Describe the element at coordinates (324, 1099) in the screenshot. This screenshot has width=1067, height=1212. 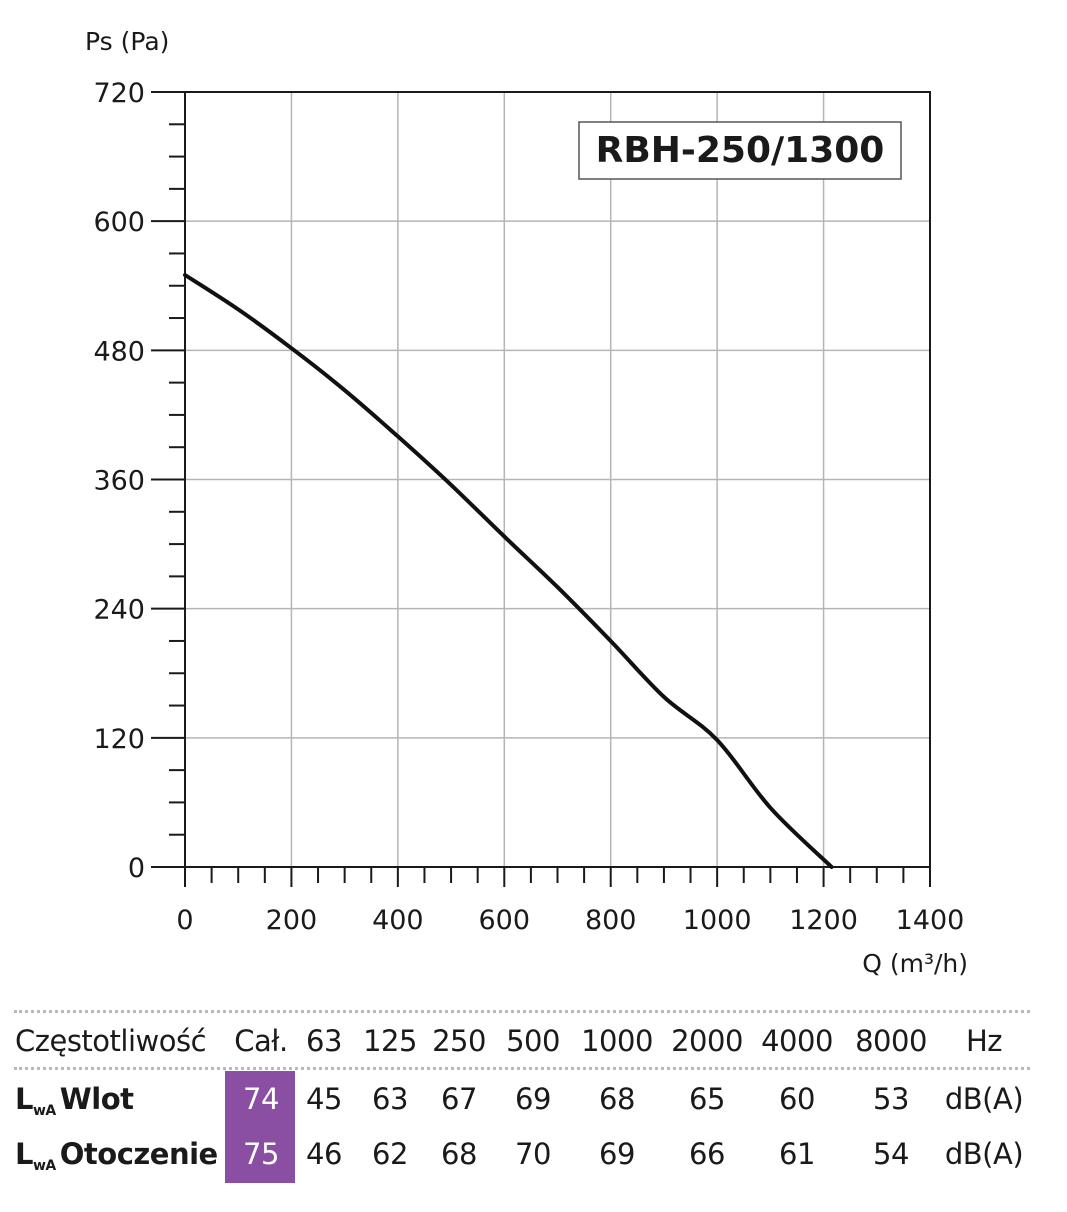
I see `row-value: 45` at that location.